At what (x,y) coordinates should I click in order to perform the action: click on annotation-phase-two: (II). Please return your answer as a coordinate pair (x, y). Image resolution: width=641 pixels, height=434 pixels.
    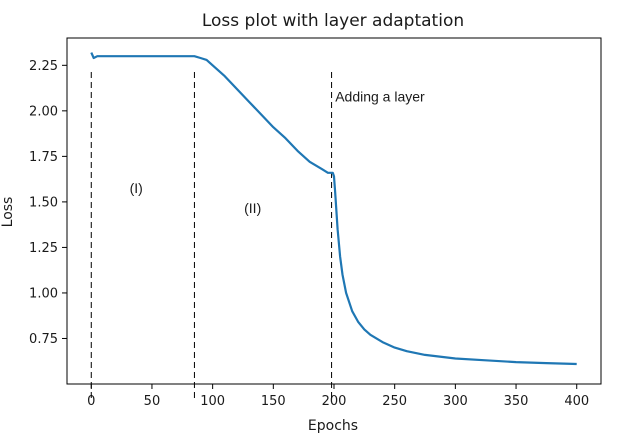
    Looking at the image, I should click on (252, 208).